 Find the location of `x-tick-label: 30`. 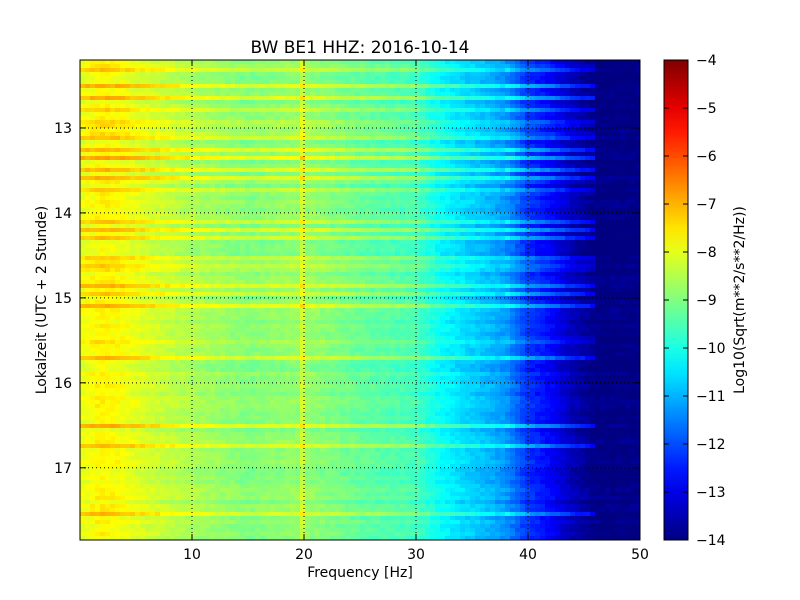

x-tick-label: 30 is located at coordinates (416, 555).